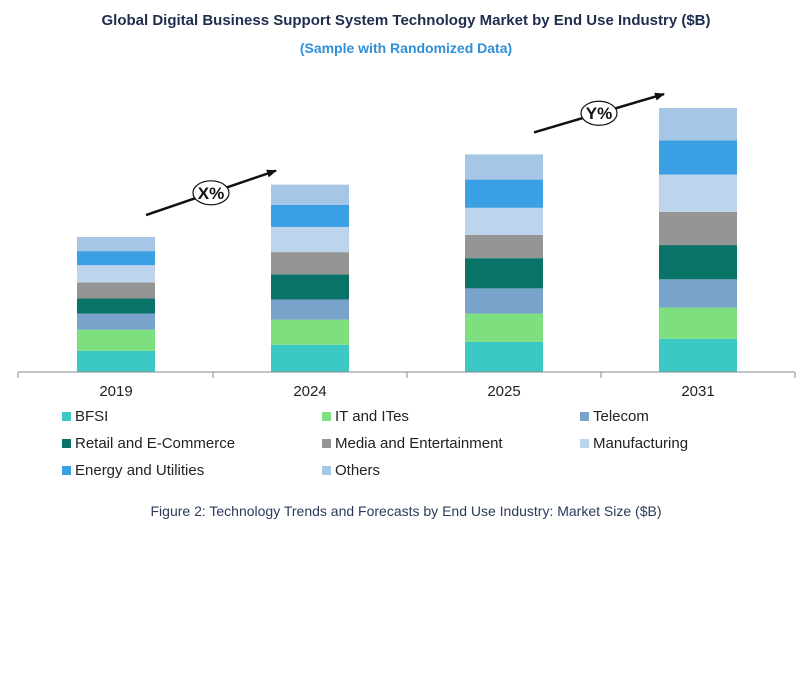 The image size is (812, 700). What do you see at coordinates (698, 228) in the screenshot?
I see `bar-segment-2031-media-and-entertainment` at bounding box center [698, 228].